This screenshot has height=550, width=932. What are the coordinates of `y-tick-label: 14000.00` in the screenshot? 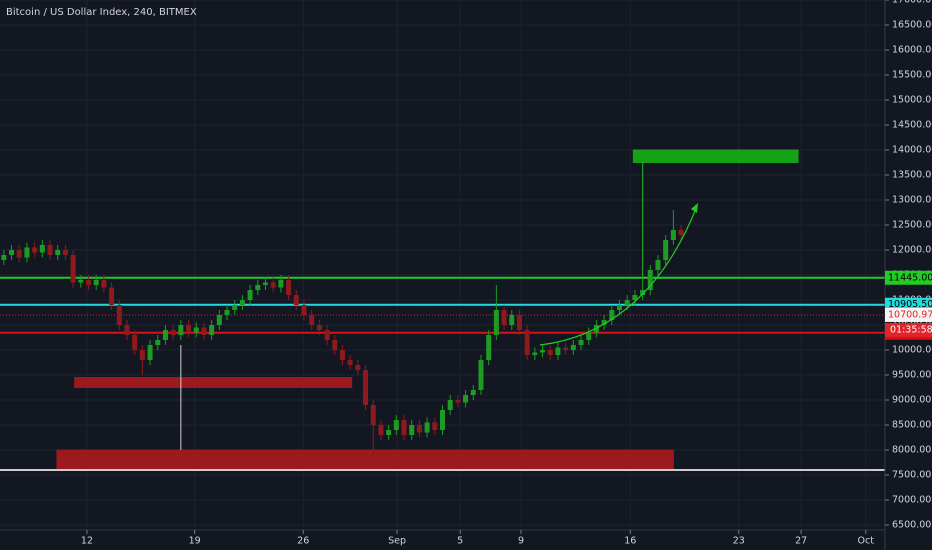 It's located at (912, 150).